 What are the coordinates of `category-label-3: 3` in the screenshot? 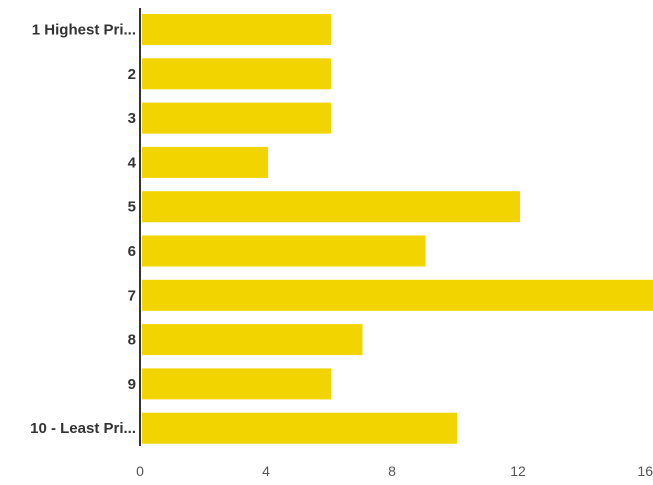 It's located at (132, 118).